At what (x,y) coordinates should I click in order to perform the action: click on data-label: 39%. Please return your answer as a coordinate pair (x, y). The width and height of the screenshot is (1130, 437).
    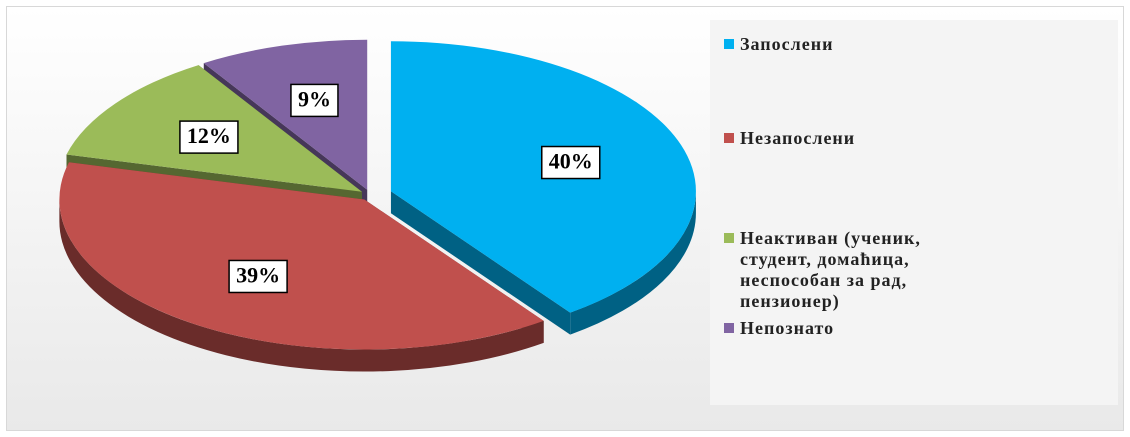
    Looking at the image, I should click on (258, 275).